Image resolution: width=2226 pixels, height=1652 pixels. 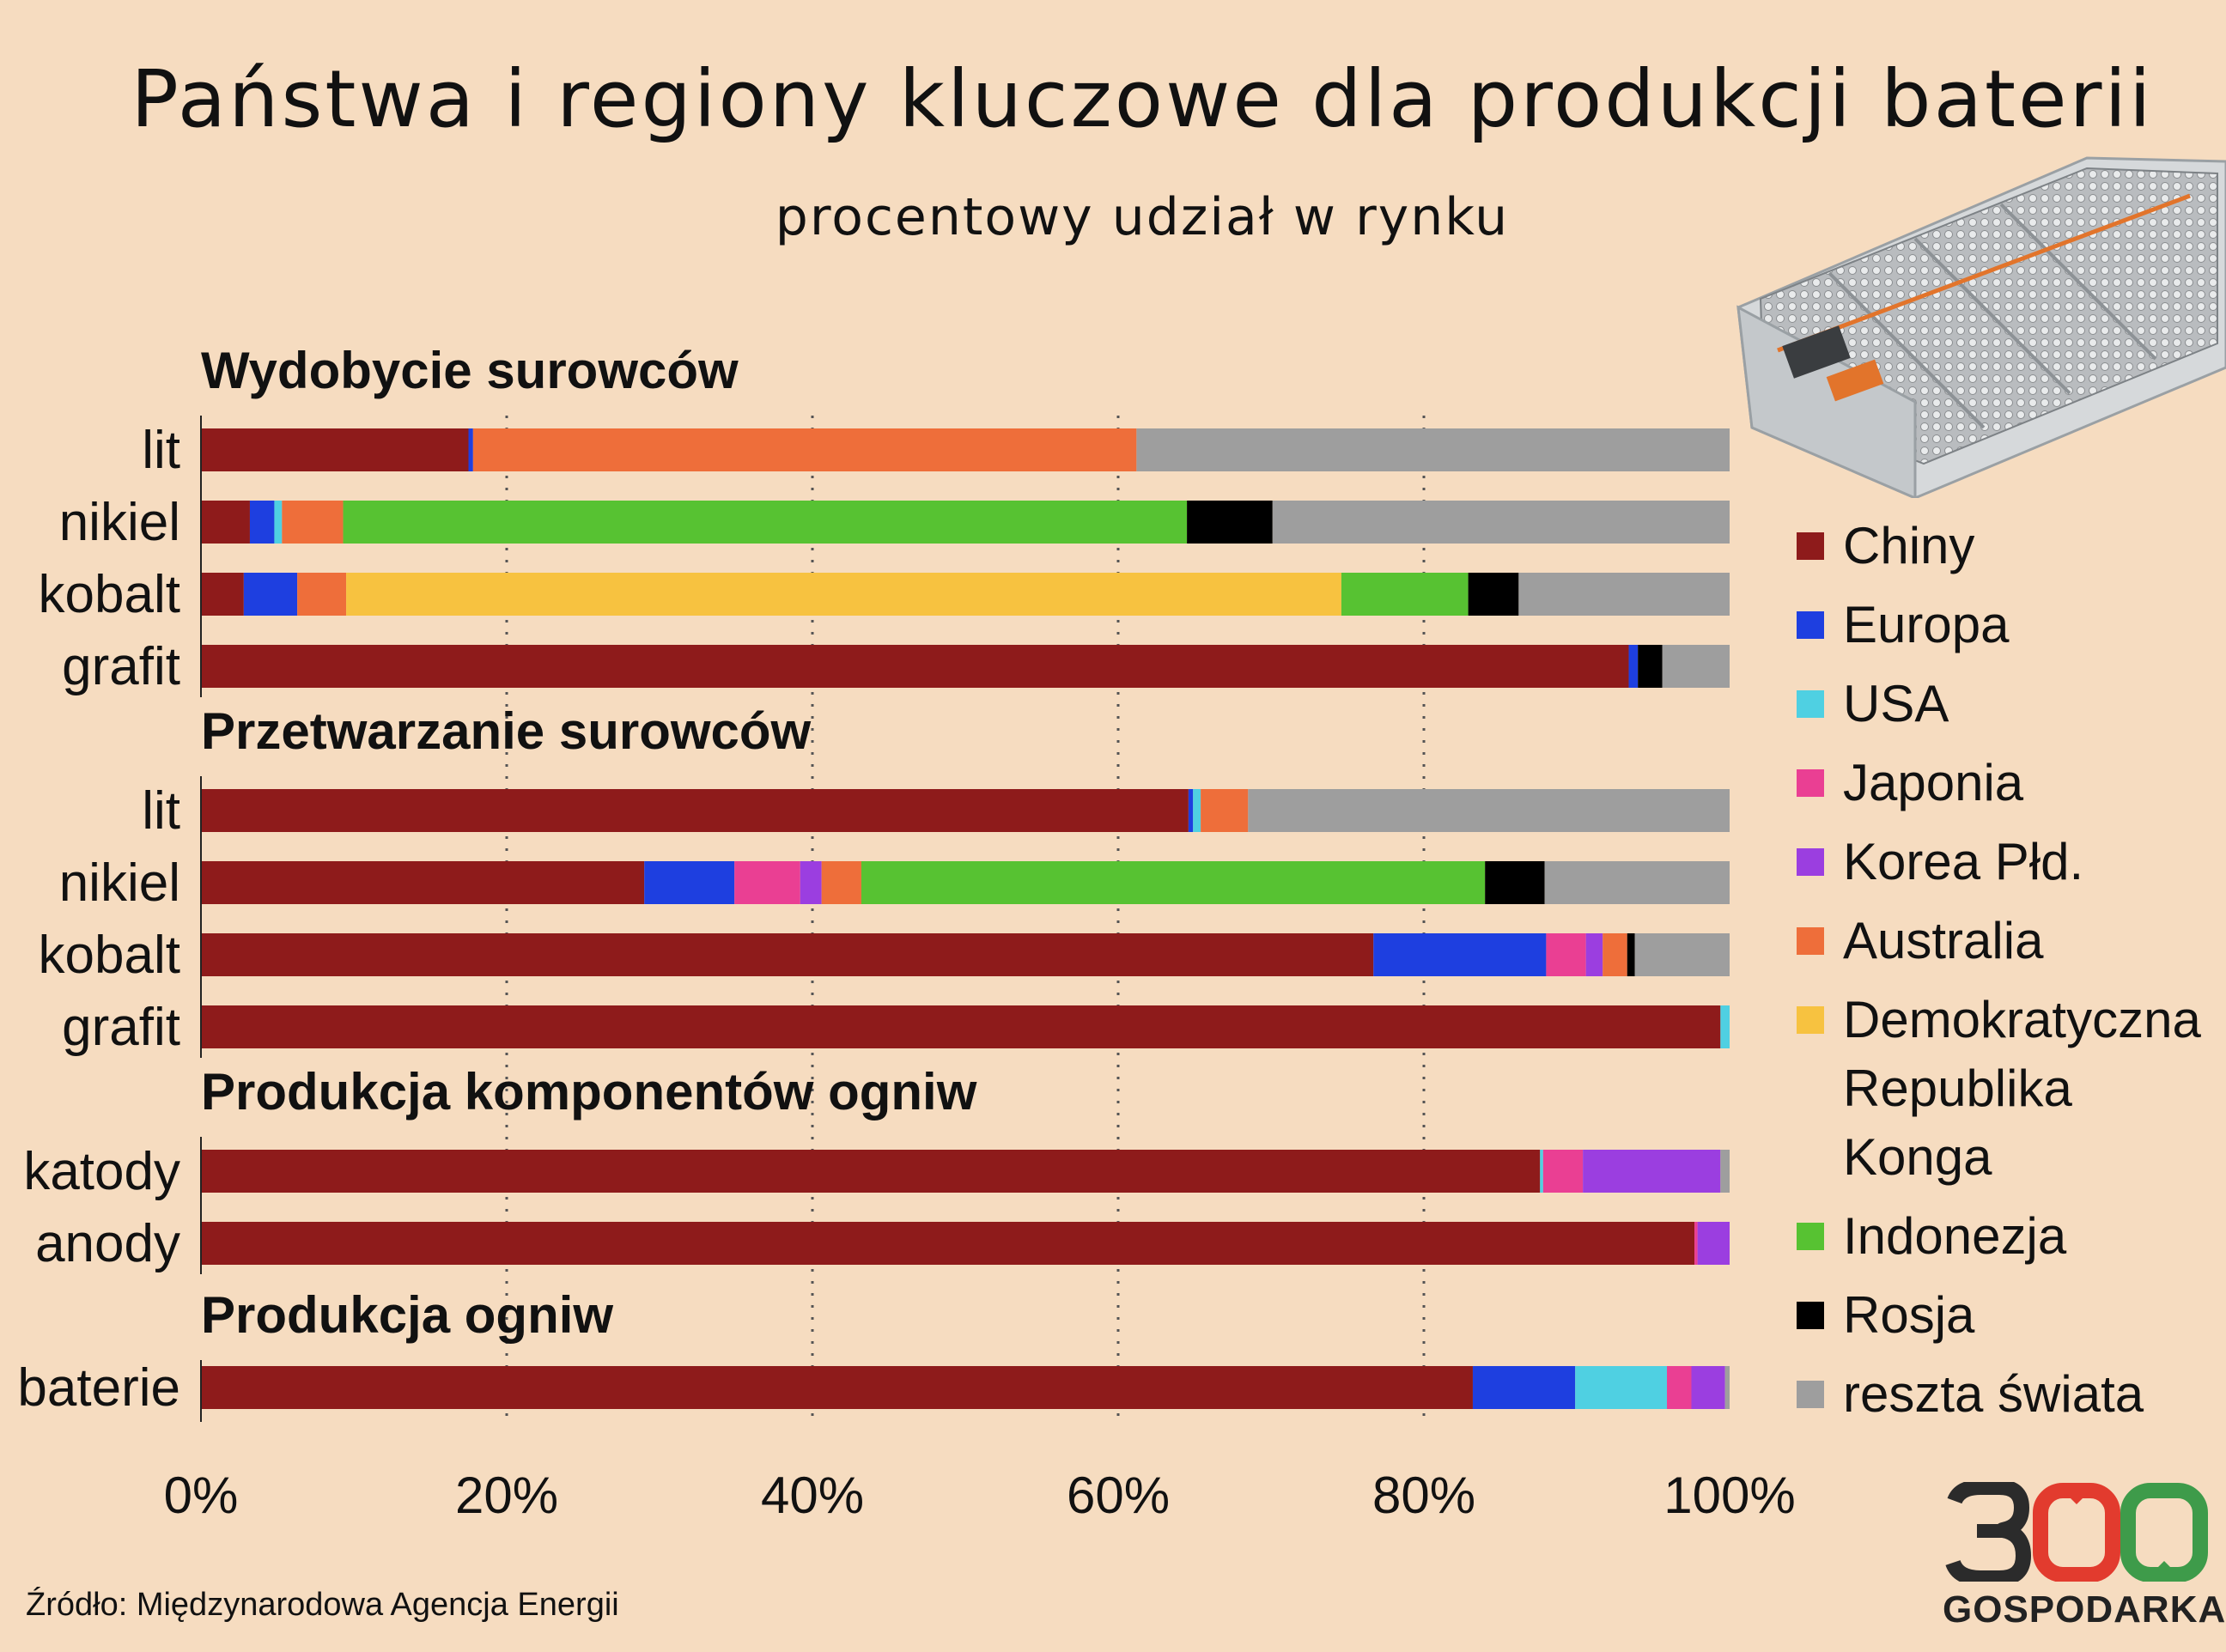 I want to click on legend-item: Rosja, so click(x=2003, y=1315).